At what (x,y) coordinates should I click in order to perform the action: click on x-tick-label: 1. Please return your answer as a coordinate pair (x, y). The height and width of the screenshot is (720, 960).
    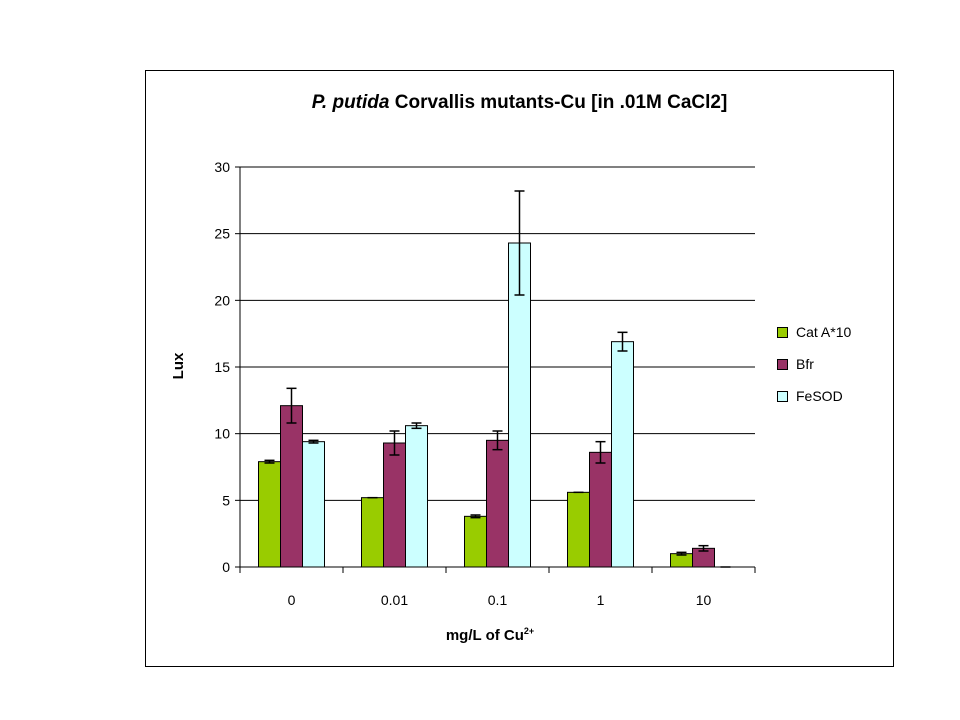
    Looking at the image, I should click on (601, 600).